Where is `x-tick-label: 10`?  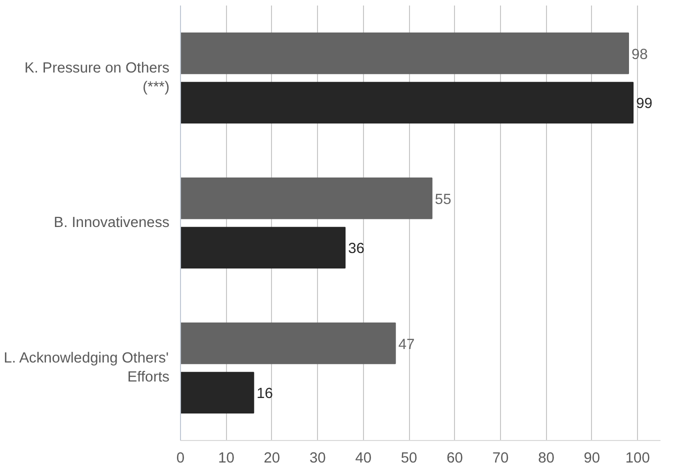
x-tick-label: 10 is located at coordinates (226, 458).